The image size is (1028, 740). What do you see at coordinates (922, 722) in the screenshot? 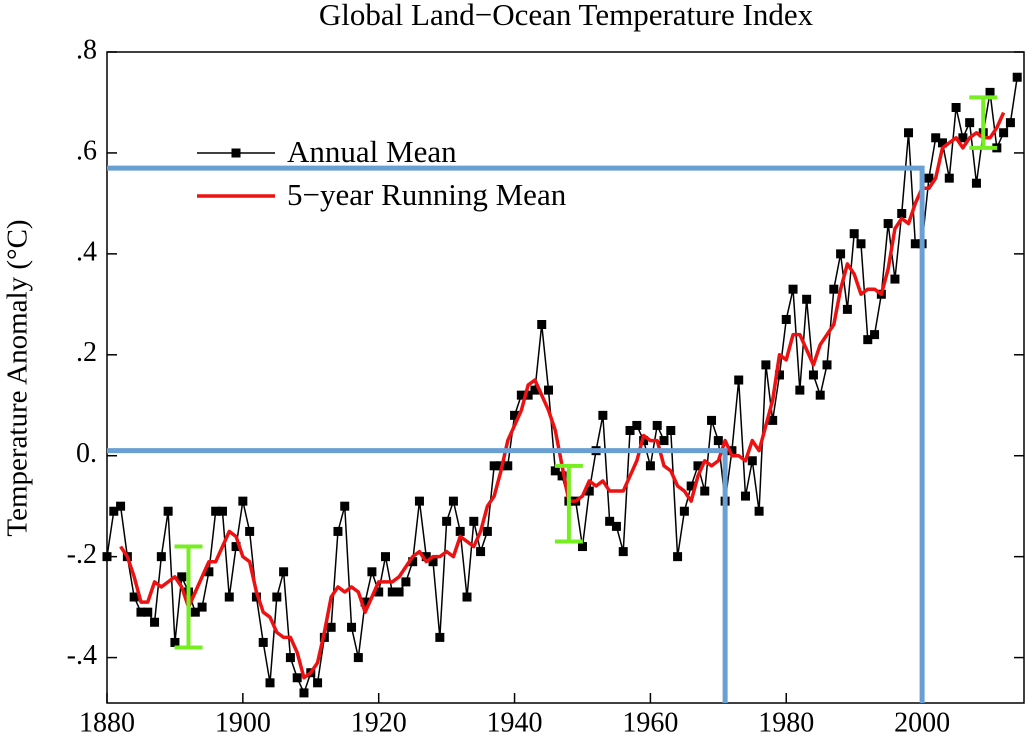
I see `x-tick-label: 2000` at bounding box center [922, 722].